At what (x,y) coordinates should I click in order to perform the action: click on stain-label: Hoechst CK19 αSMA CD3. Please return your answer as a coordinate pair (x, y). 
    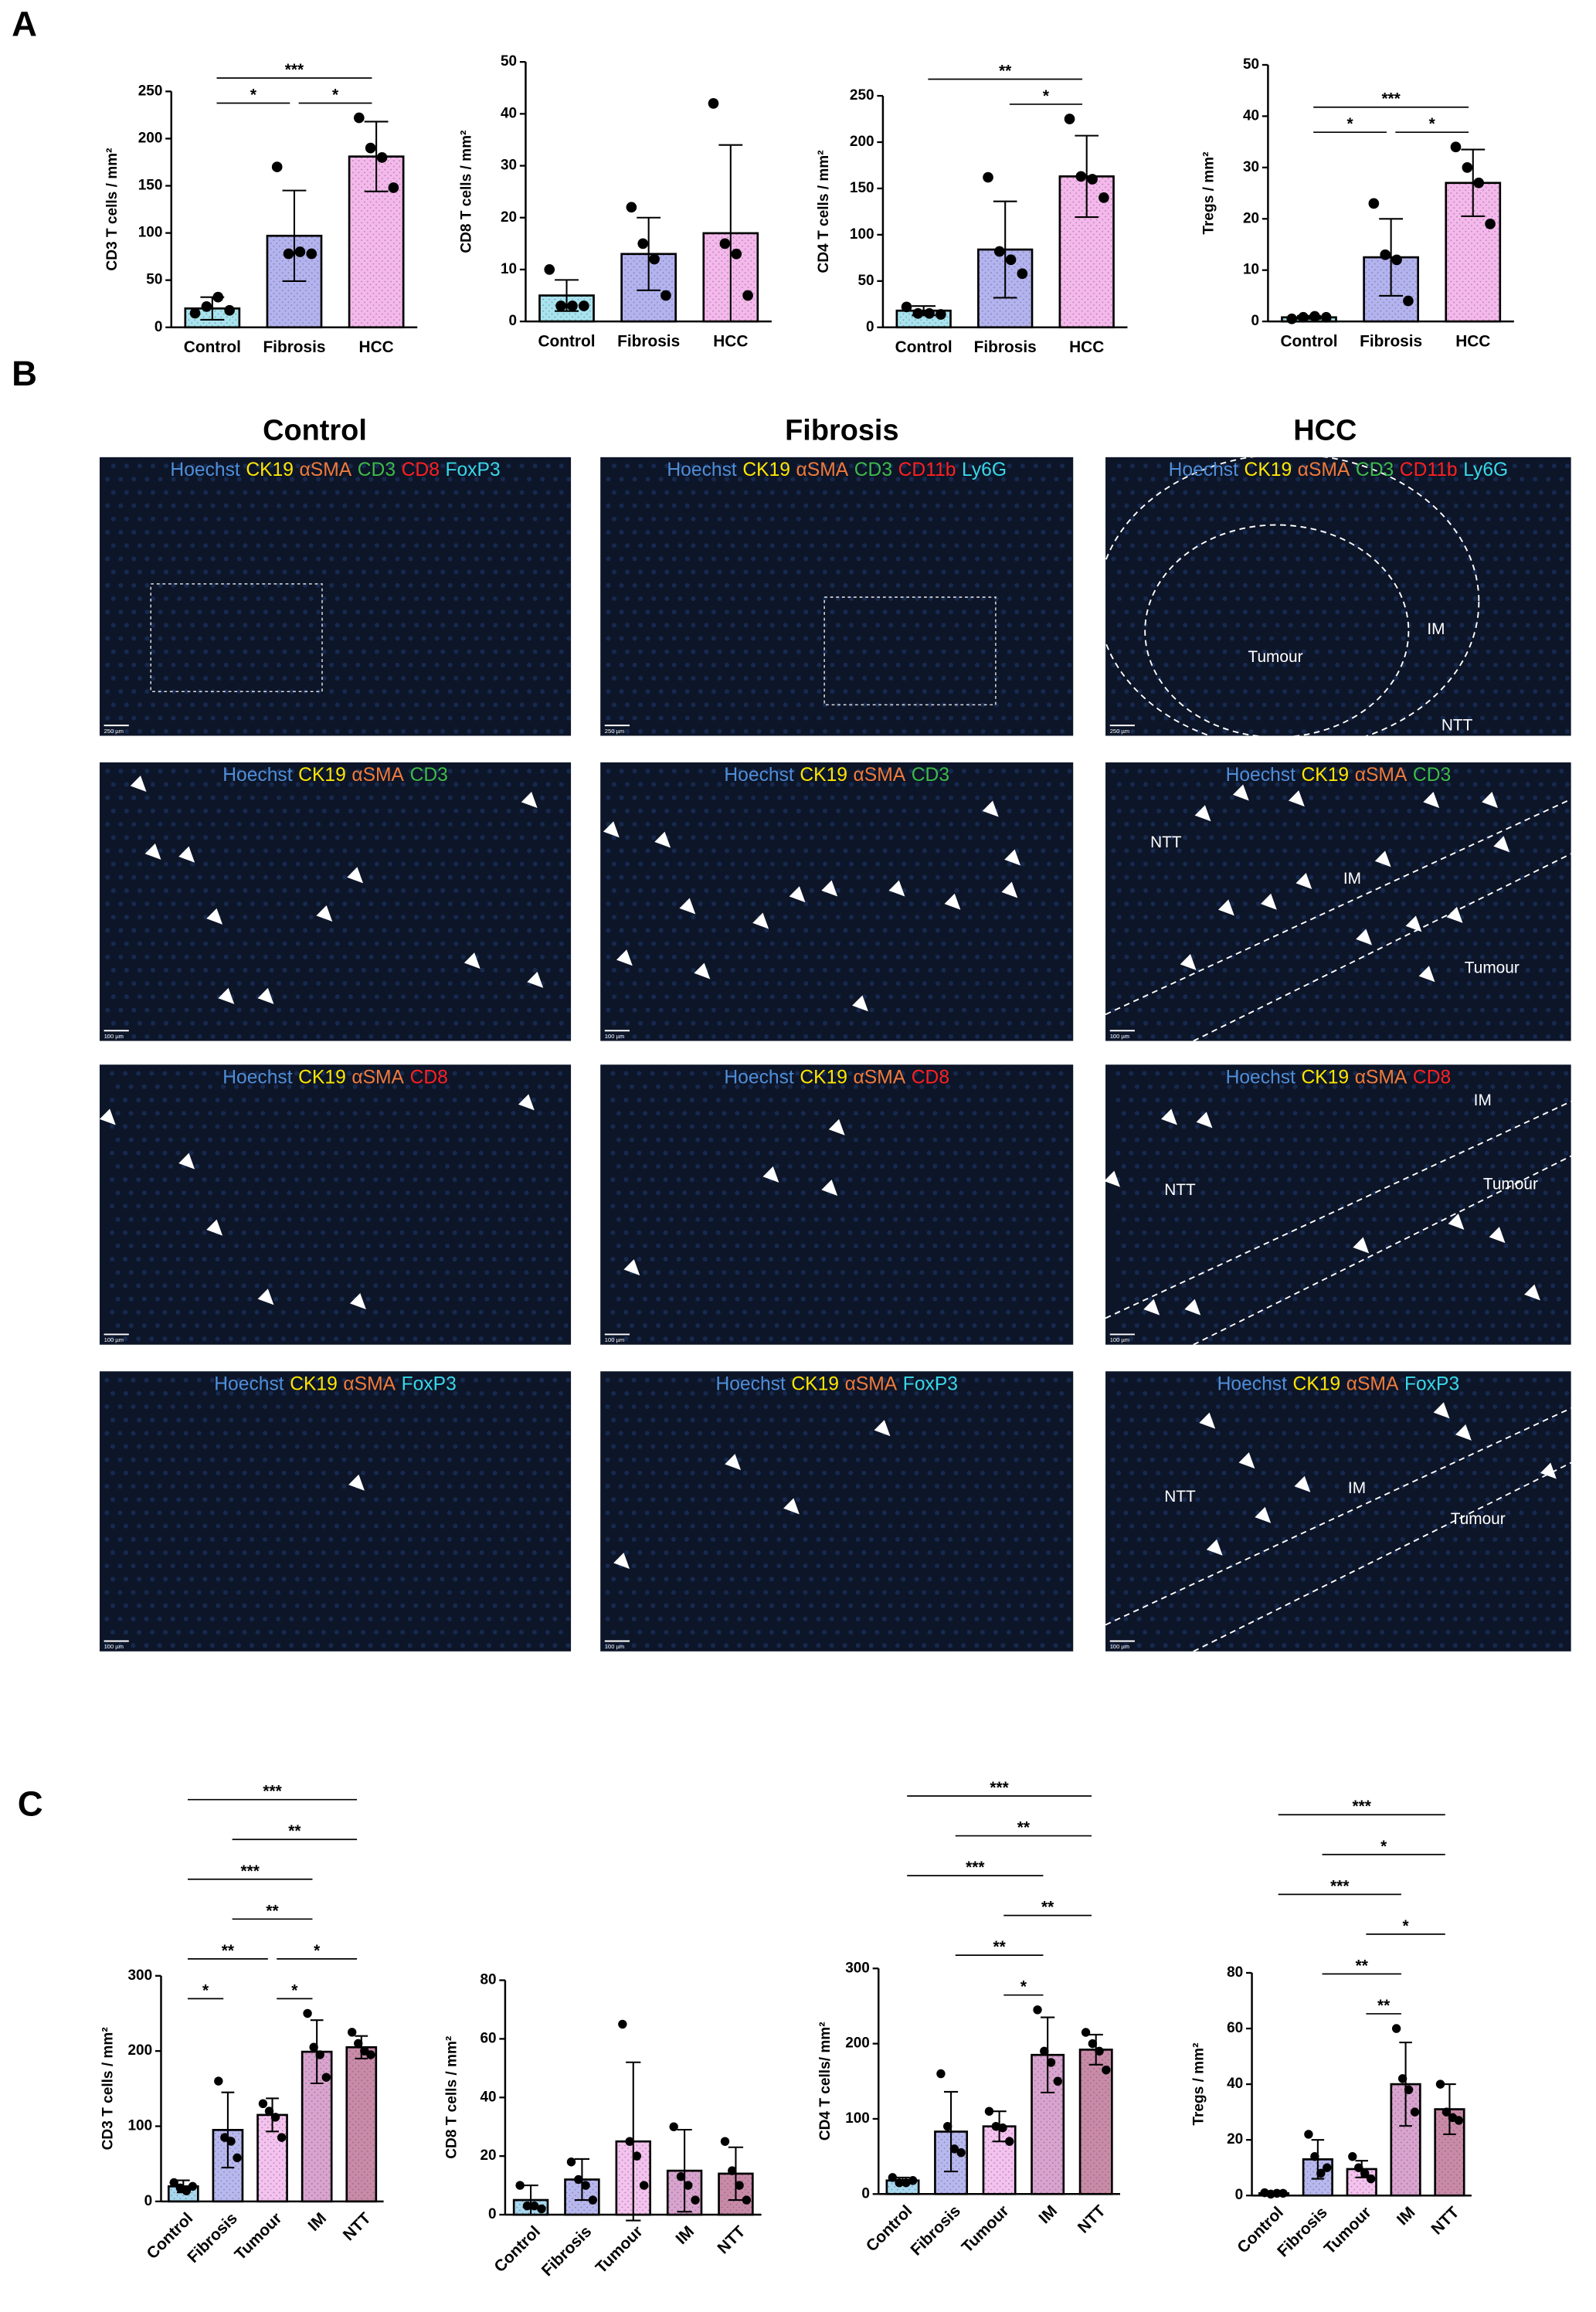
    Looking at the image, I should click on (1339, 775).